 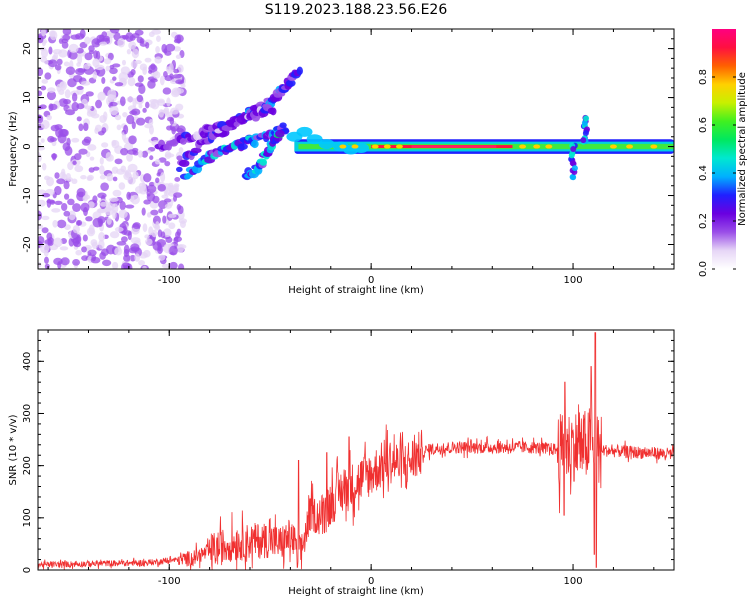 What do you see at coordinates (27, 517) in the screenshot?
I see `y-tick-label: 100` at bounding box center [27, 517].